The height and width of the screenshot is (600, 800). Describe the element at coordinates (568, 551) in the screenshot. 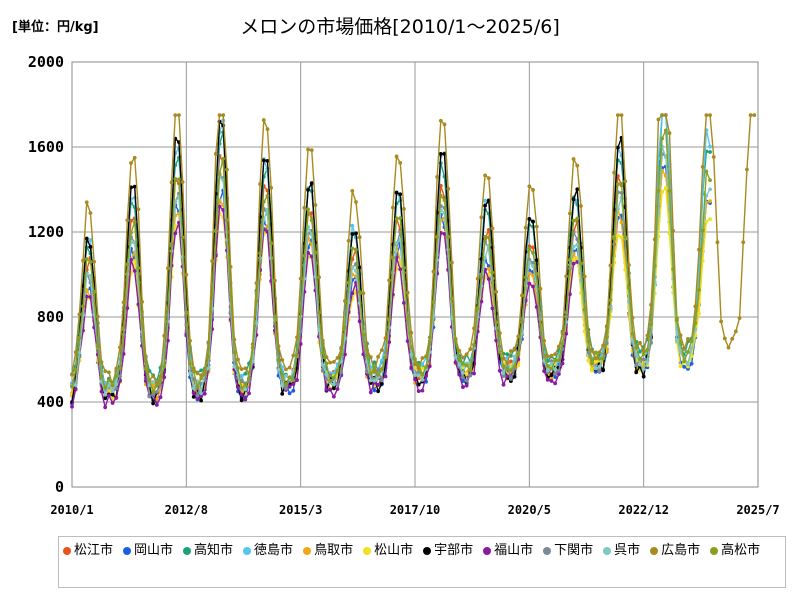

I see `legend-item: 下関市` at that location.